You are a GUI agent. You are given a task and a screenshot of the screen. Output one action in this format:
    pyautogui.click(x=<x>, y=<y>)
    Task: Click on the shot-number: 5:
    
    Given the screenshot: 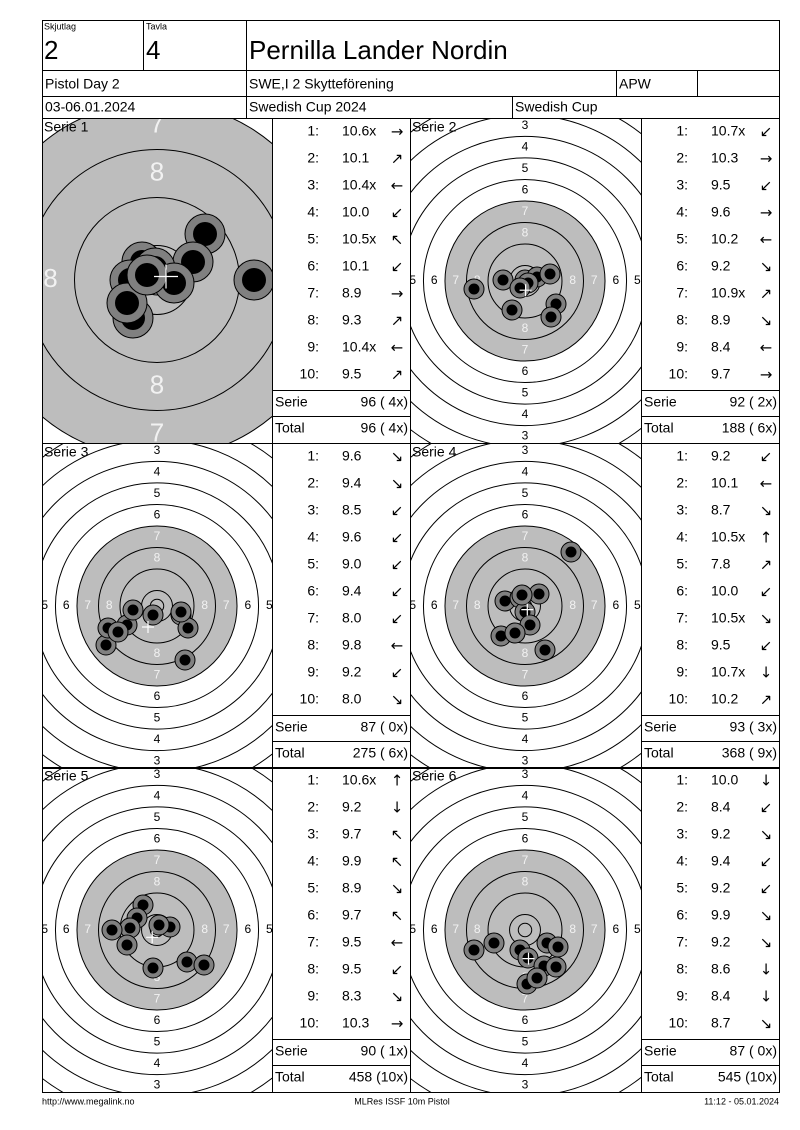 What is the action you would take?
    pyautogui.click(x=682, y=888)
    